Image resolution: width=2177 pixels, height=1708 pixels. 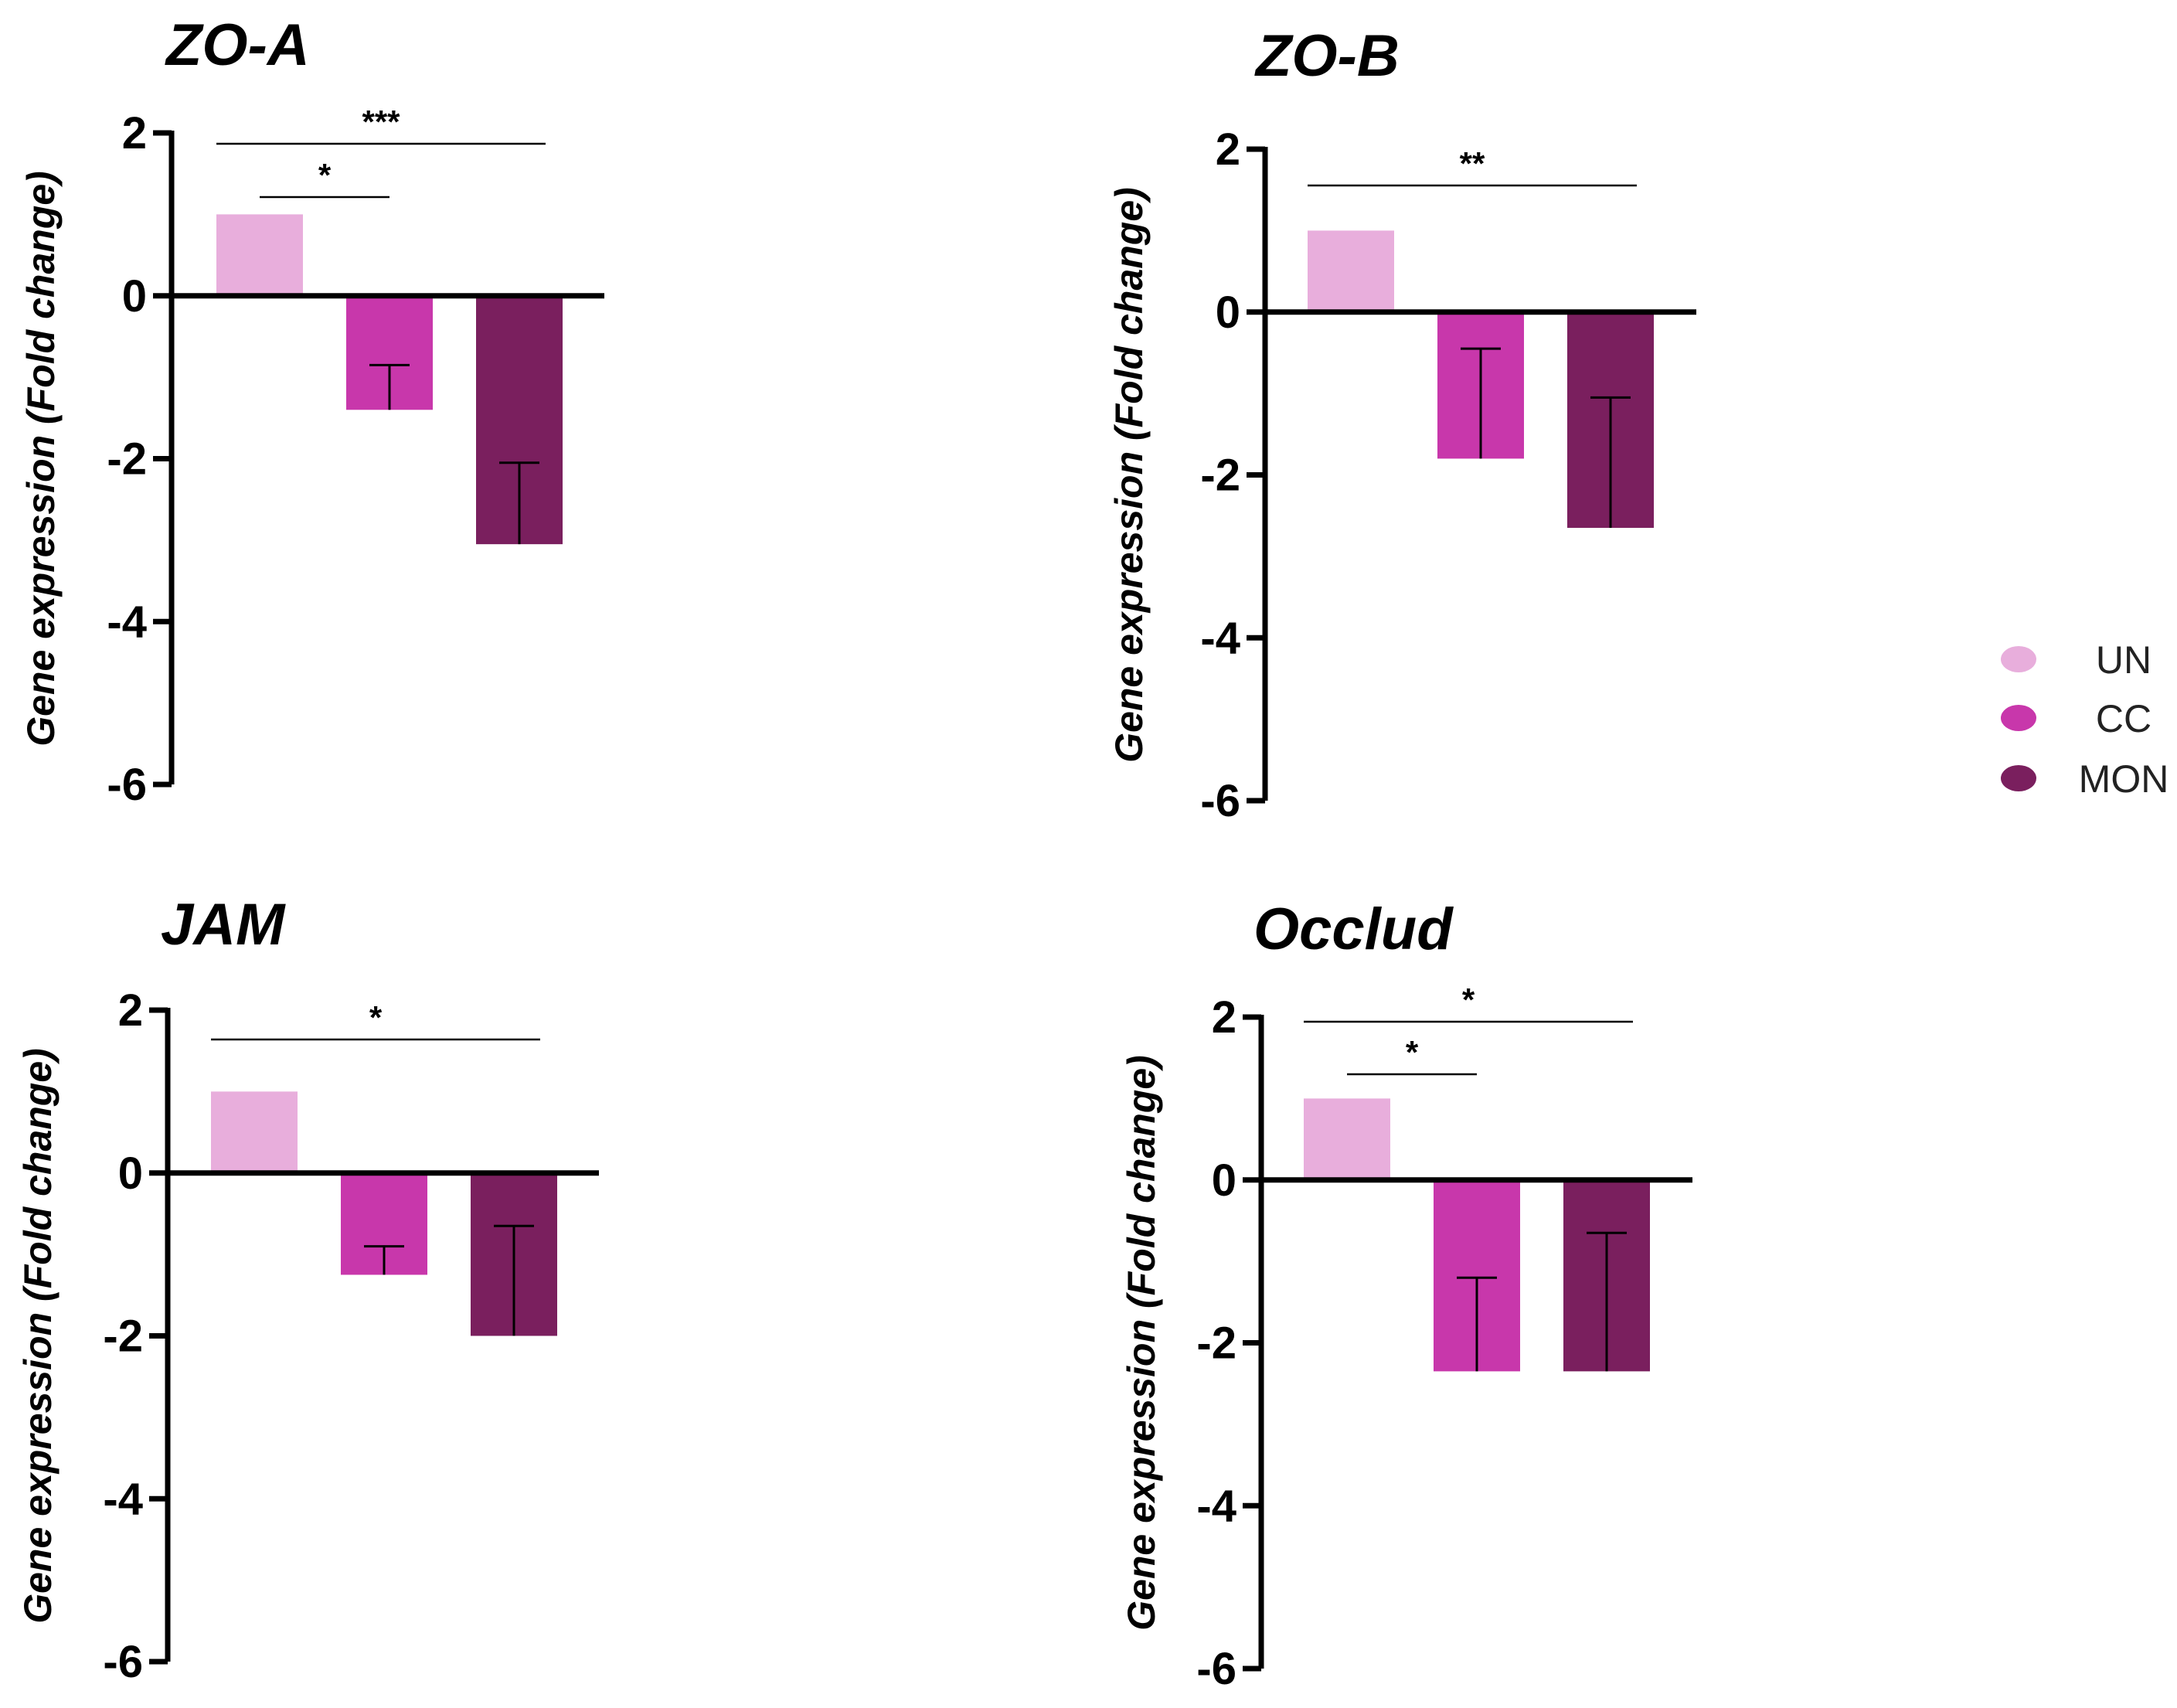 What do you see at coordinates (2076, 660) in the screenshot?
I see `legend-item-un: UN` at bounding box center [2076, 660].